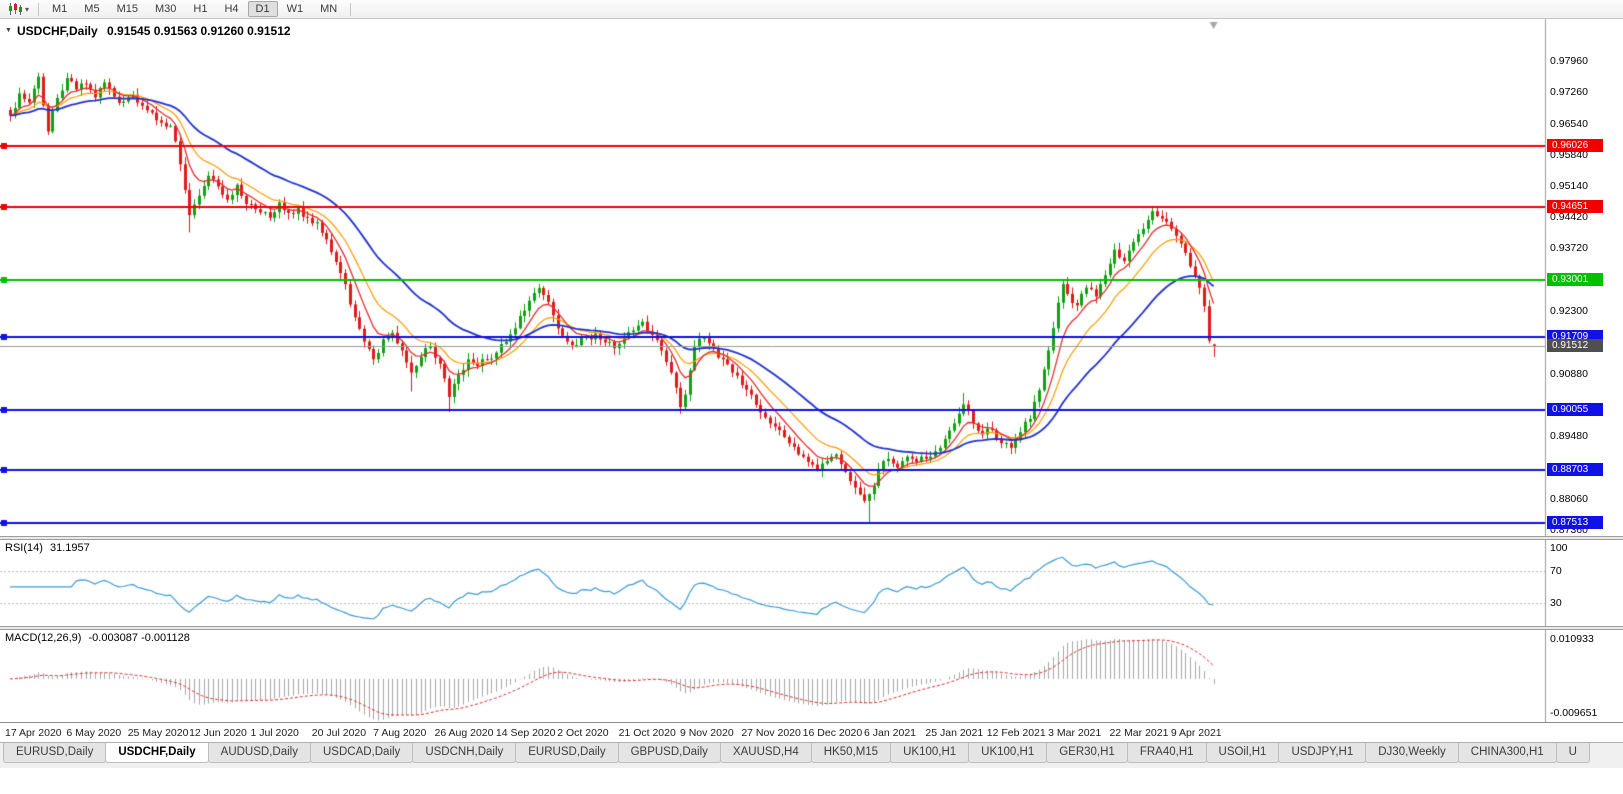 Image resolution: width=1623 pixels, height=794 pixels. Describe the element at coordinates (1572, 639) in the screenshot. I see `macd-axis-max-label: 0.010933` at that location.